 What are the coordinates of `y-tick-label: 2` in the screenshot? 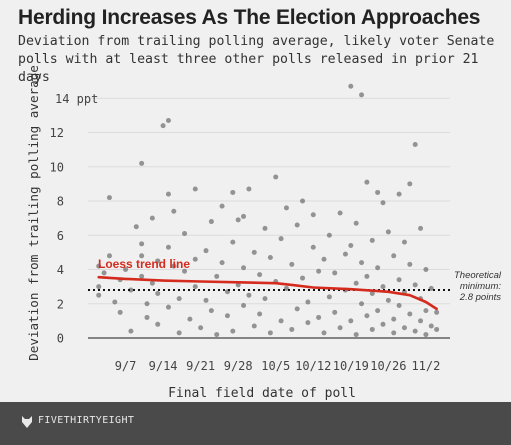 It's located at (60, 304).